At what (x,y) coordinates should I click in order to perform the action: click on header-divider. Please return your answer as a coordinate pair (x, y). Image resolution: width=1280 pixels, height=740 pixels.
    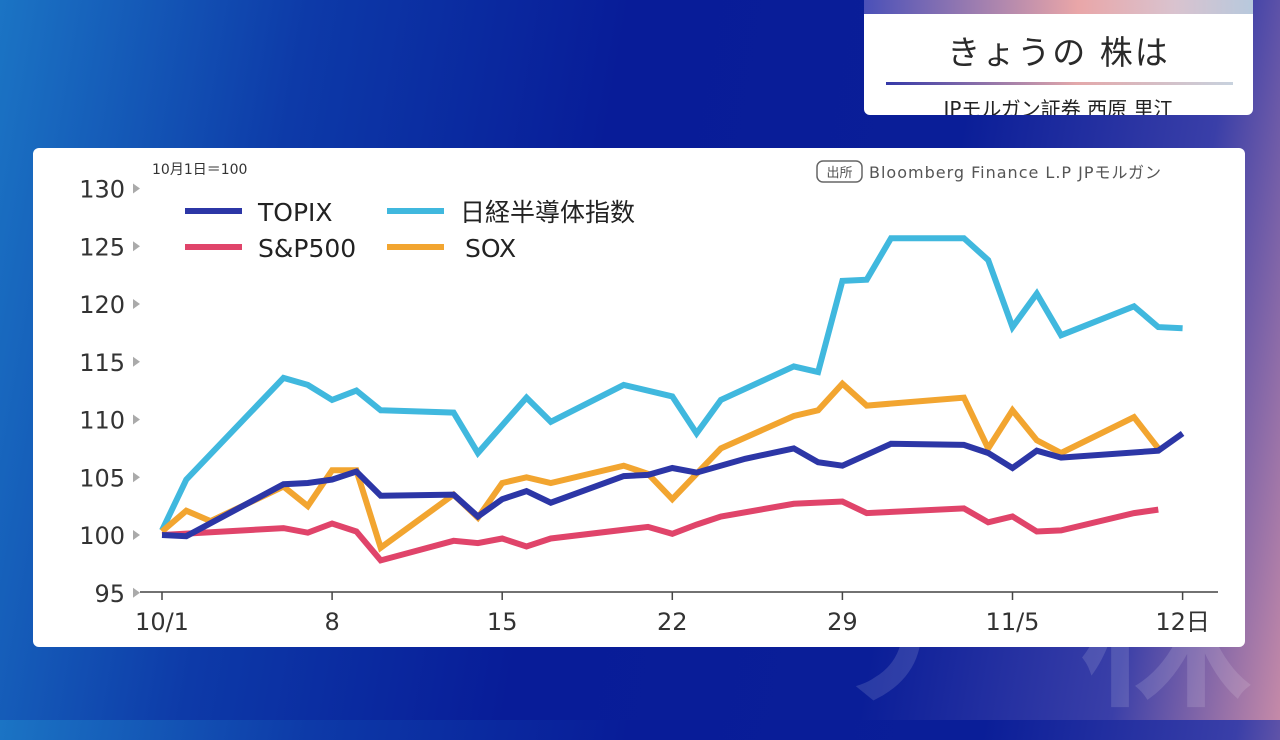
    Looking at the image, I should click on (1059, 83).